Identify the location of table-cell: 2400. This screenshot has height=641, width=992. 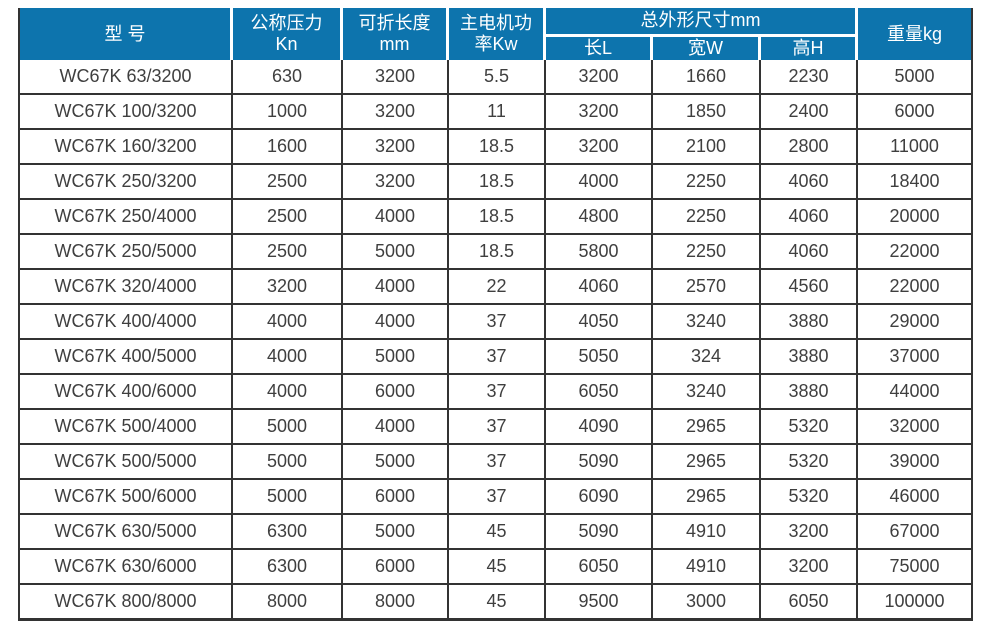
(809, 113).